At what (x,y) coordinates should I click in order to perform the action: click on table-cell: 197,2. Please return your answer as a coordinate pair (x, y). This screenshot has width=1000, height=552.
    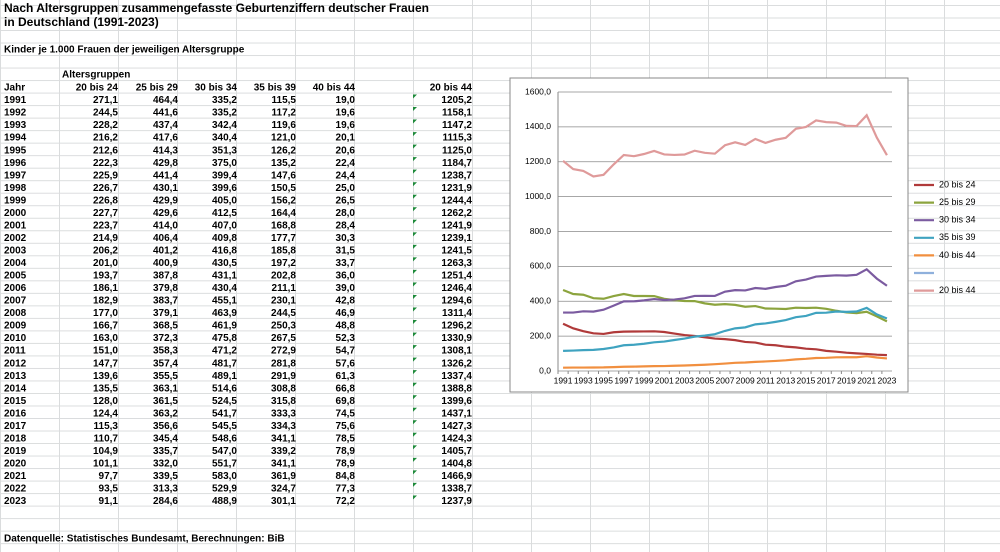
    Looking at the image, I should click on (283, 263).